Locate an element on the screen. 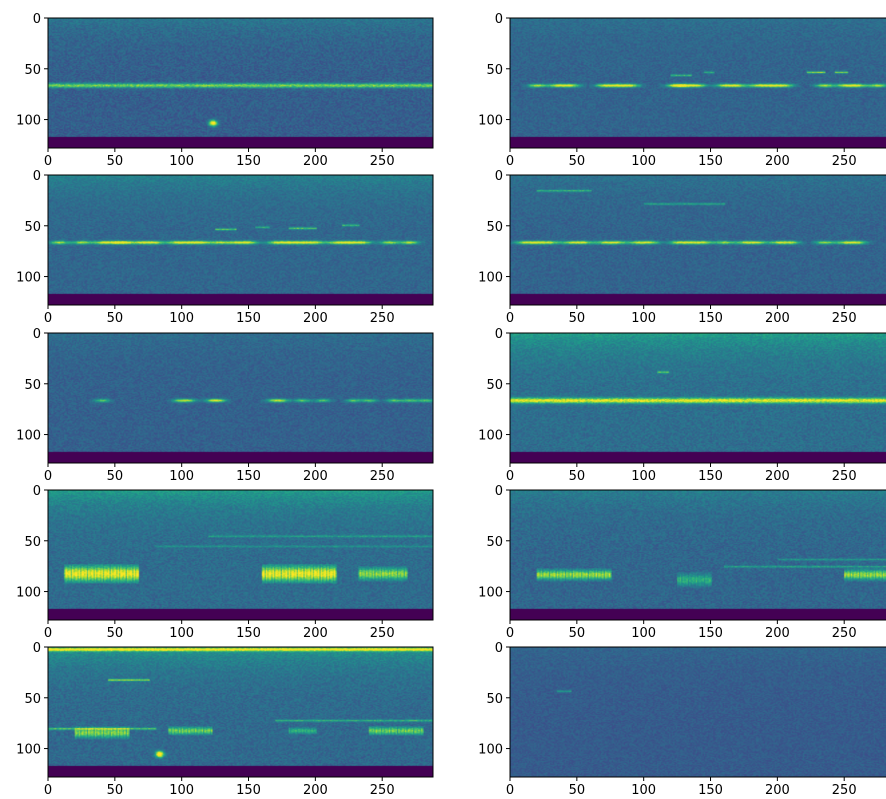  subplot-4: 0 50 100 150 200 250 0 50 100 is located at coordinates (682, 247).